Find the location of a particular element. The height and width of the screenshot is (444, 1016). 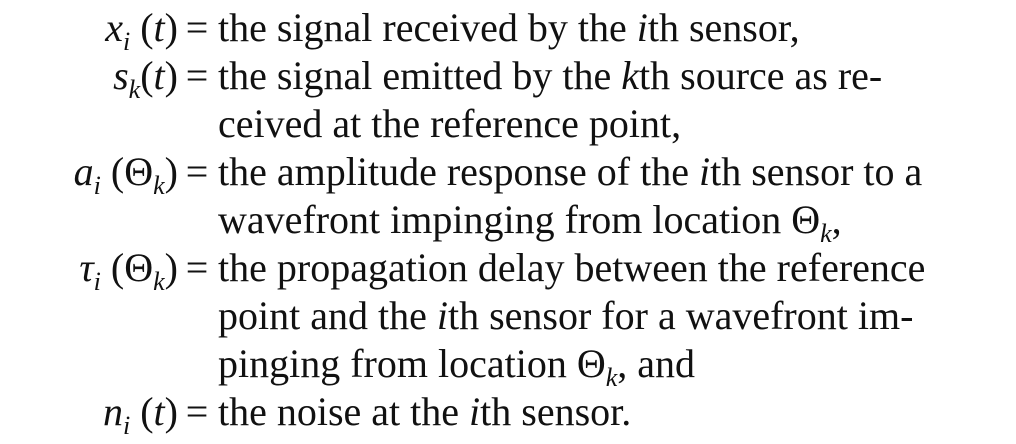

text-run: ceived at the reference point, is located at coordinates (450, 123).